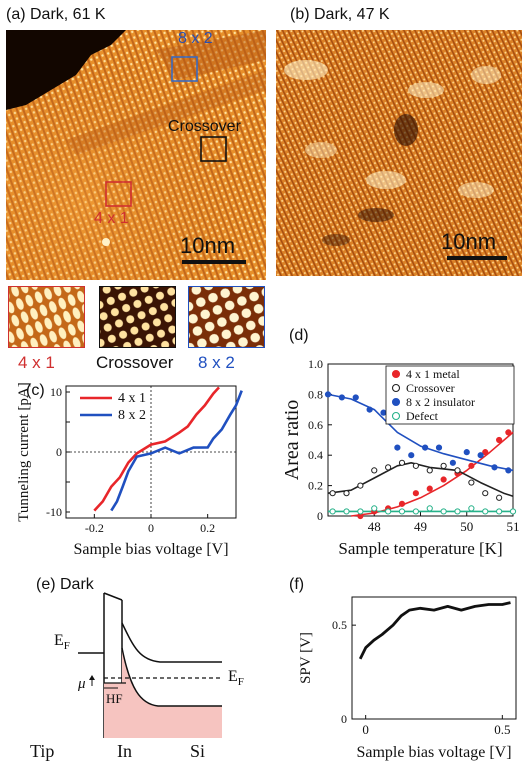  What do you see at coordinates (46, 317) in the screenshot?
I see `inset-4x1-image` at bounding box center [46, 317].